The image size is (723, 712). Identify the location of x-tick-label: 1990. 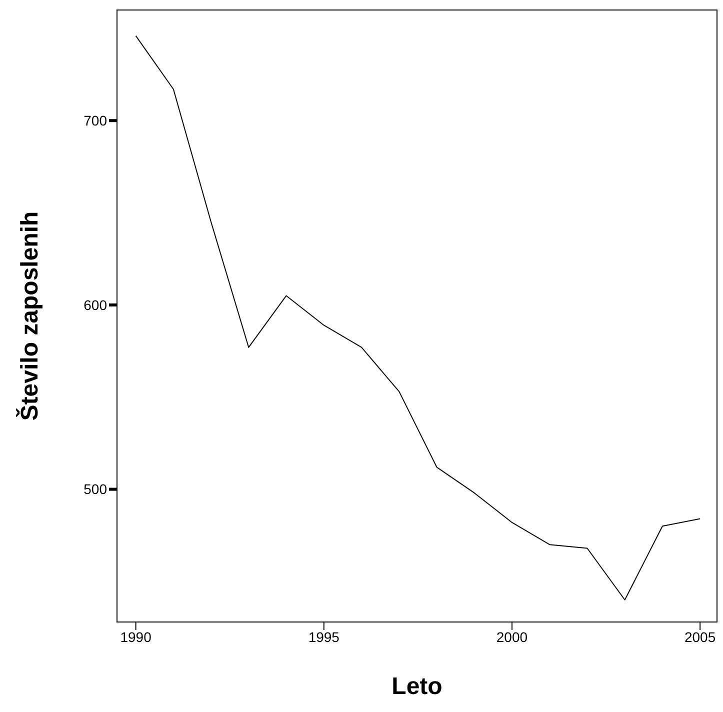
(136, 636).